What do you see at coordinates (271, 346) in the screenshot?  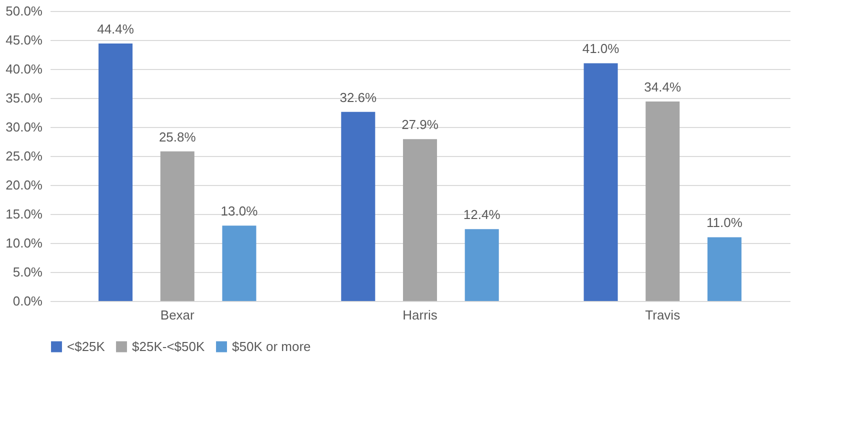 I see `legend-label: $50K or more` at bounding box center [271, 346].